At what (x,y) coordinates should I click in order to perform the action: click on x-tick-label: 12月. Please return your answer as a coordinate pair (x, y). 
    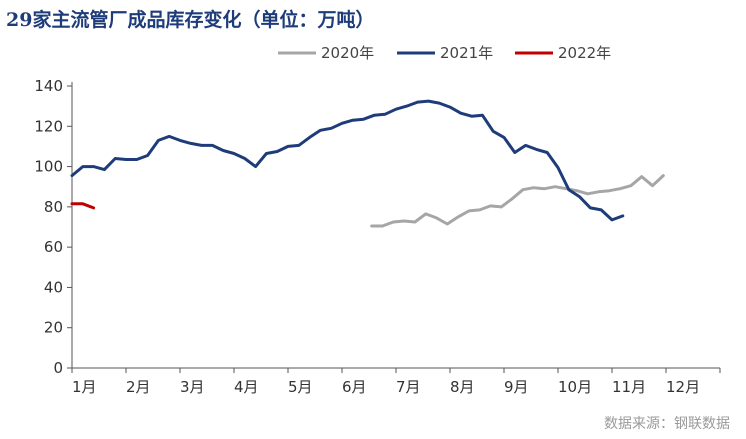
    Looking at the image, I should click on (683, 387).